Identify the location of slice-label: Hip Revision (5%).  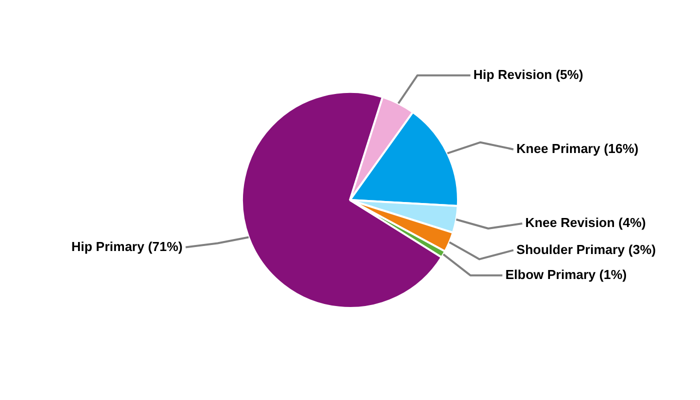
(528, 74).